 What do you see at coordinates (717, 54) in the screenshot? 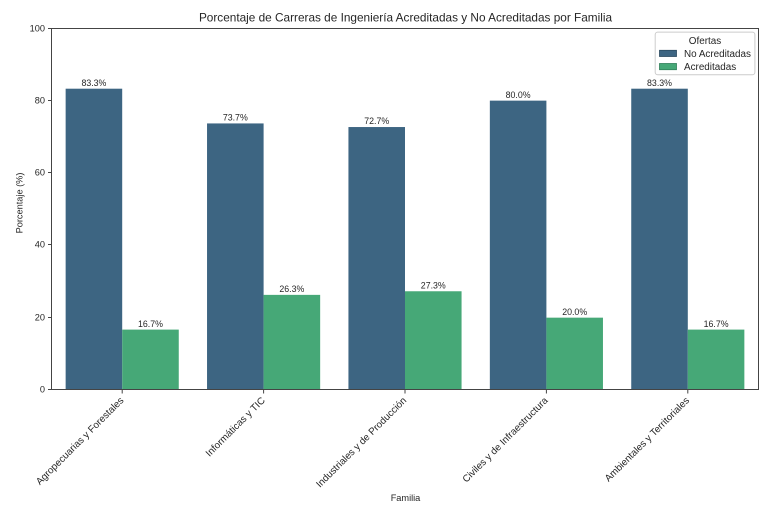
I see `svg-text: No Acreditadas` at bounding box center [717, 54].